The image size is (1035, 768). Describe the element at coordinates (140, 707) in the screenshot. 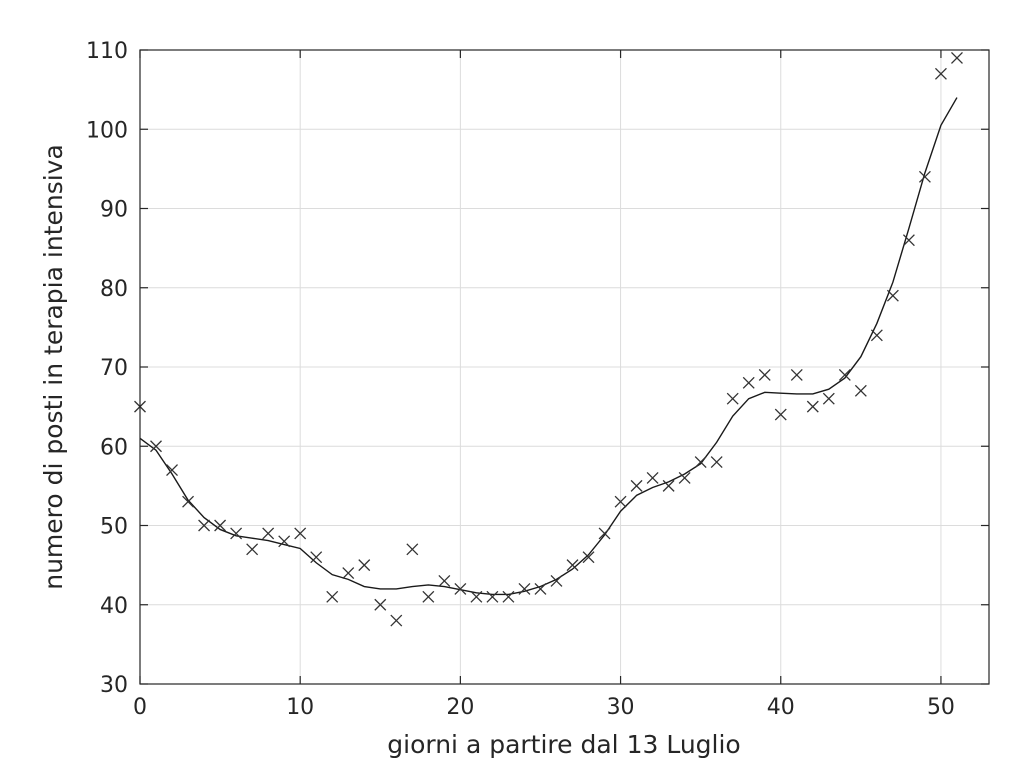

I see `x-tick-label: 0` at that location.